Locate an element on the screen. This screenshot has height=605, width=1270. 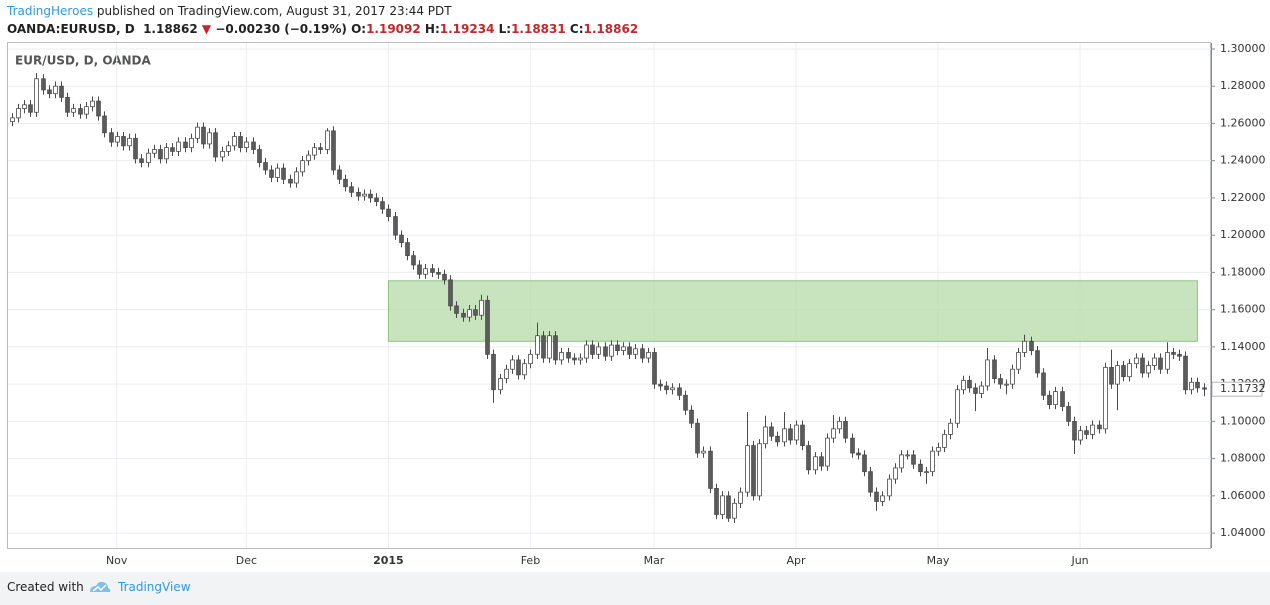
change: −0.00230 (−0.19%) is located at coordinates (281, 29).